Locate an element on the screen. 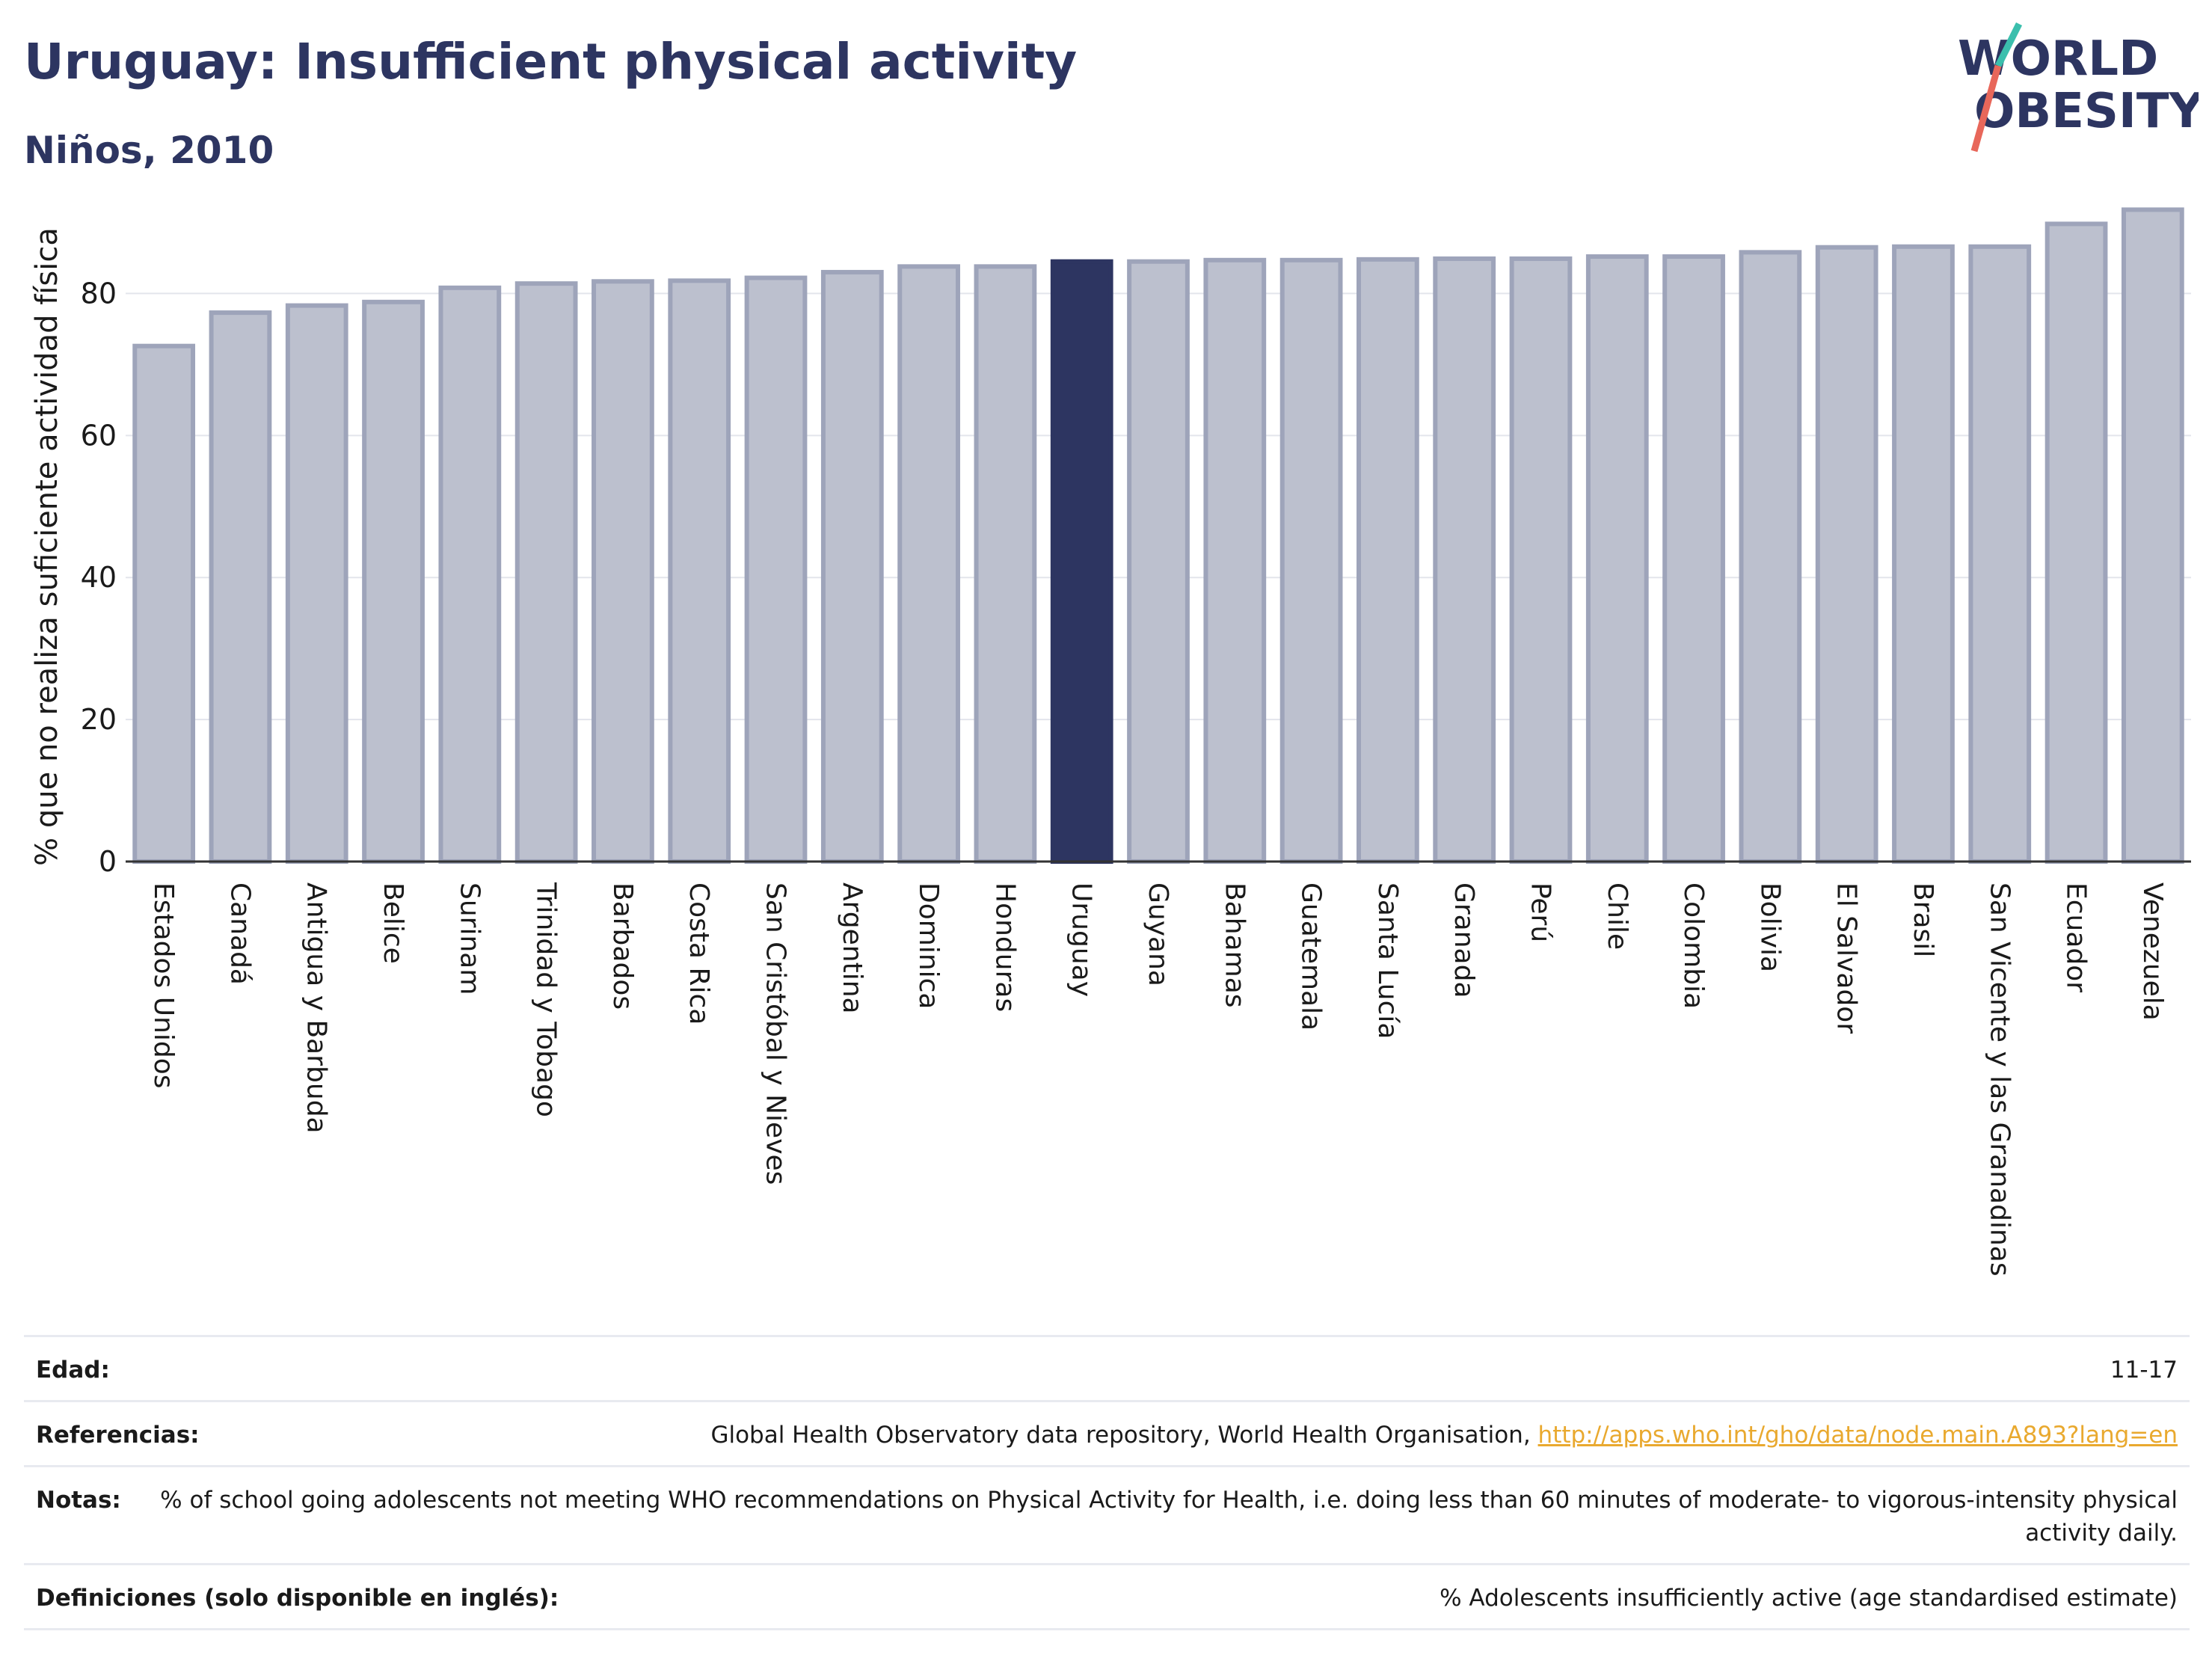 This screenshot has width=2212, height=1655. x-tick-label: Antigua y Barbuda is located at coordinates (316, 1008).